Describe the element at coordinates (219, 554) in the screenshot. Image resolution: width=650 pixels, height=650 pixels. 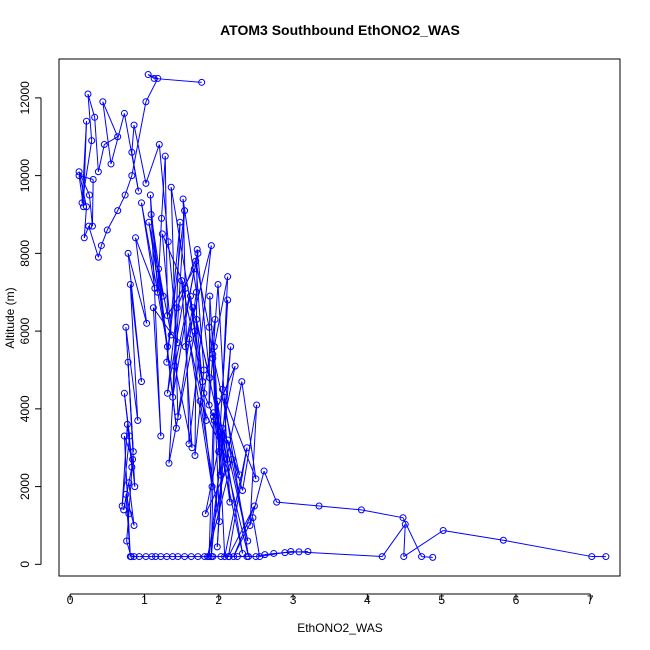
I see `data-series` at that location.